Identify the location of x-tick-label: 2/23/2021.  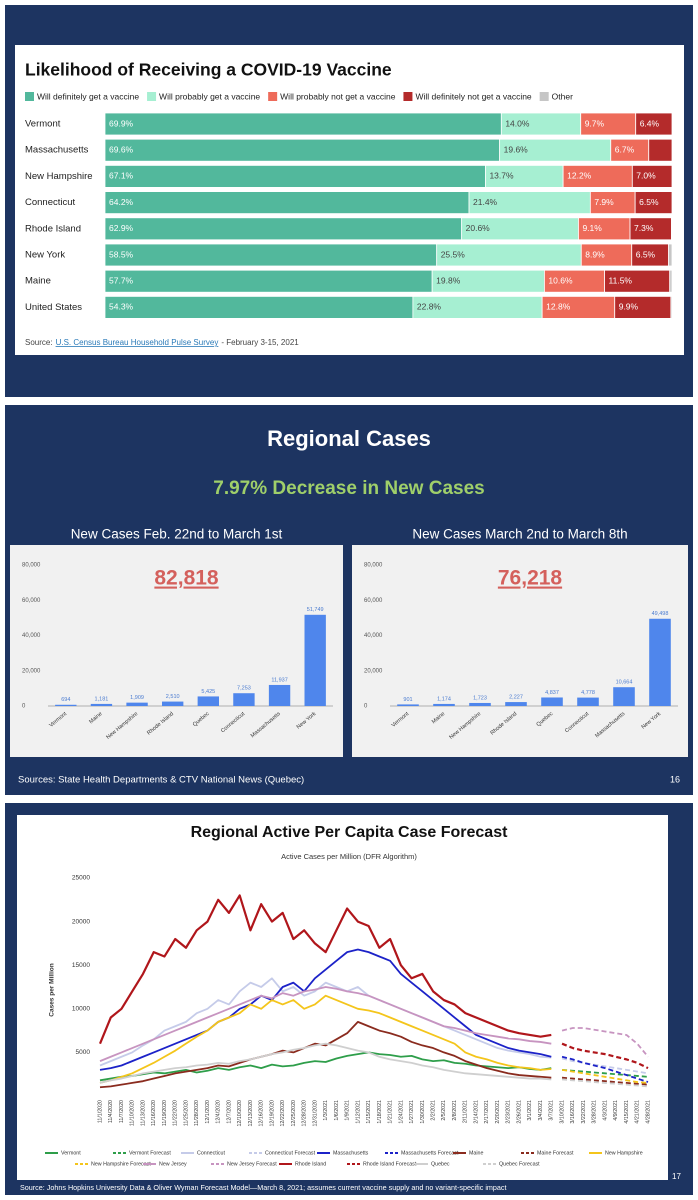
(509, 1112).